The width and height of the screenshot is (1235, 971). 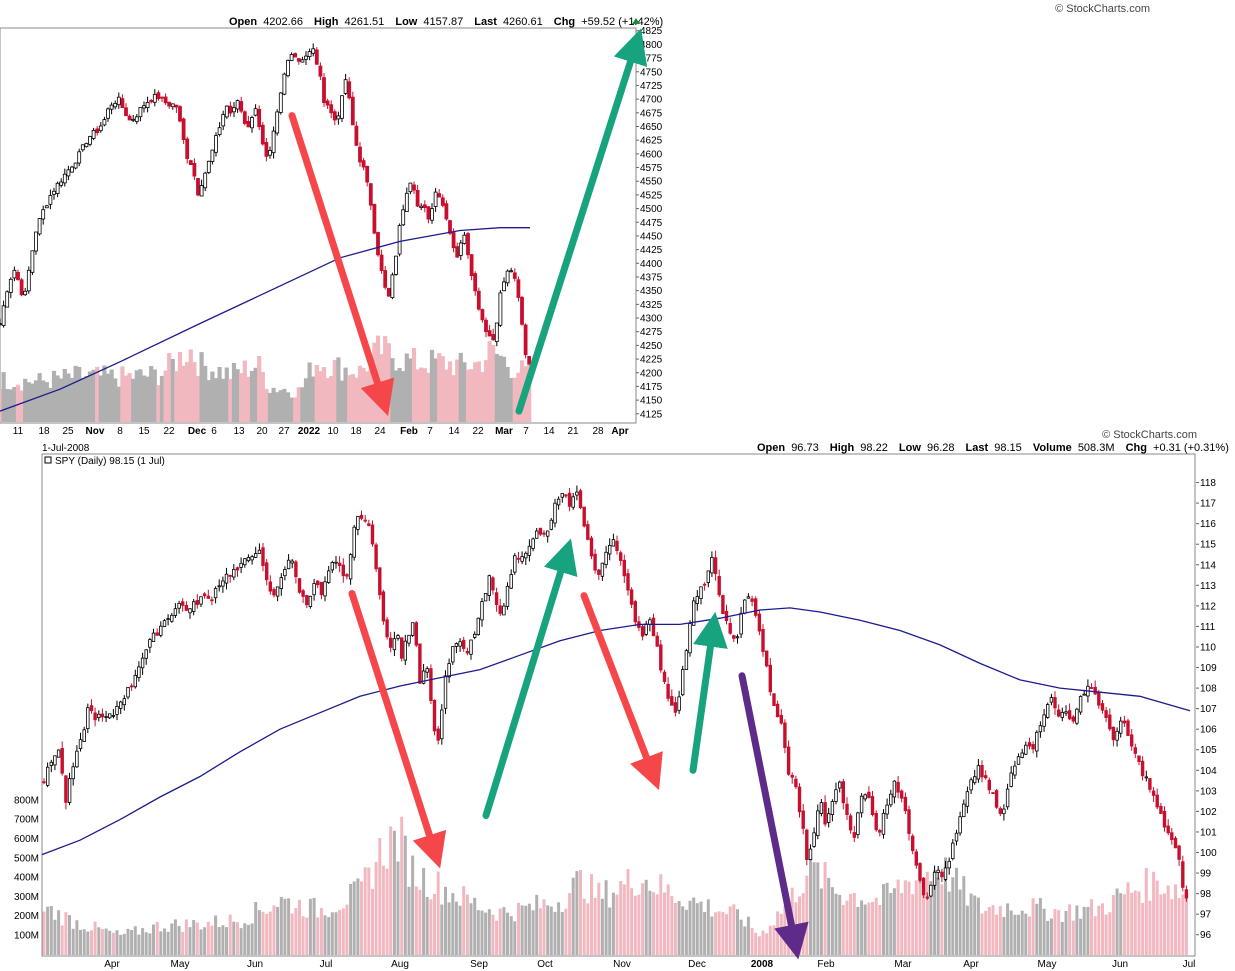 I want to click on date-tick-label: 11, so click(x=18, y=431).